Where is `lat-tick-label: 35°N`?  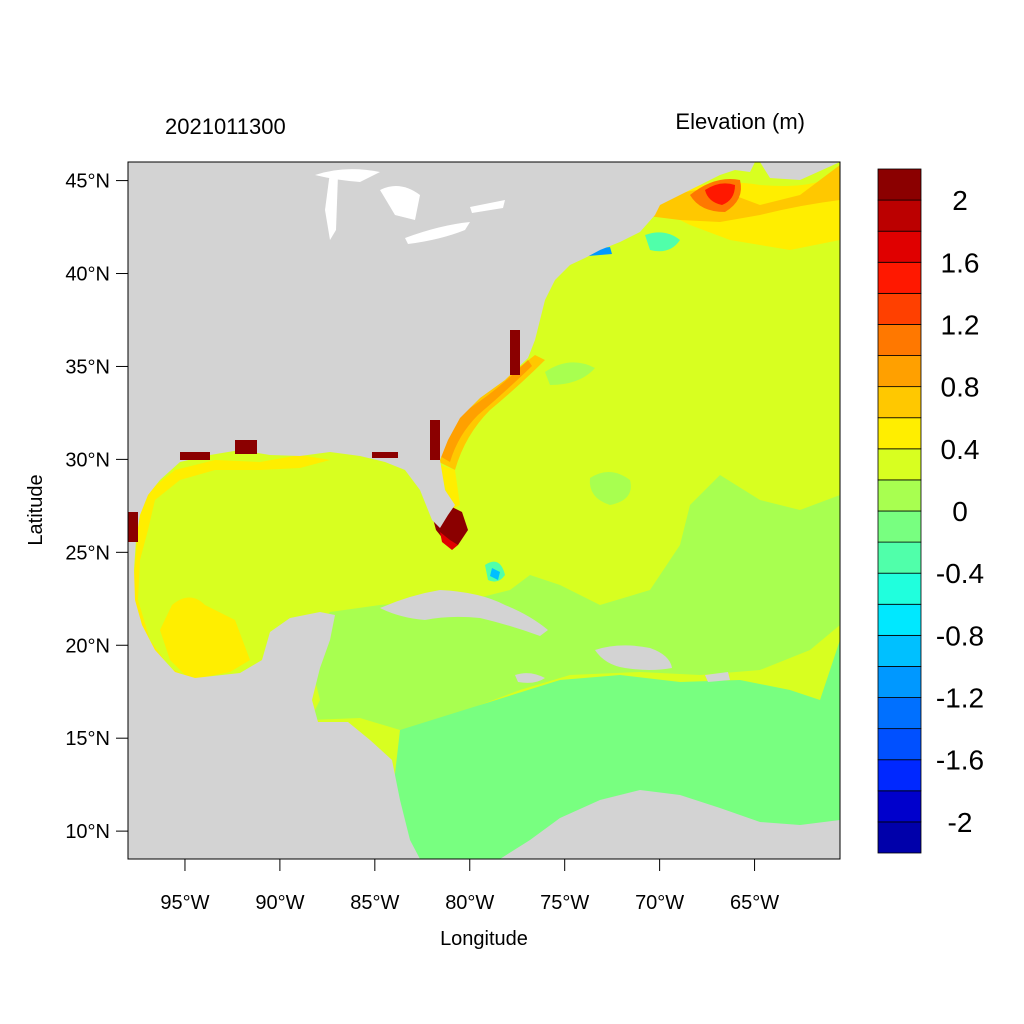 lat-tick-label: 35°N is located at coordinates (87, 367).